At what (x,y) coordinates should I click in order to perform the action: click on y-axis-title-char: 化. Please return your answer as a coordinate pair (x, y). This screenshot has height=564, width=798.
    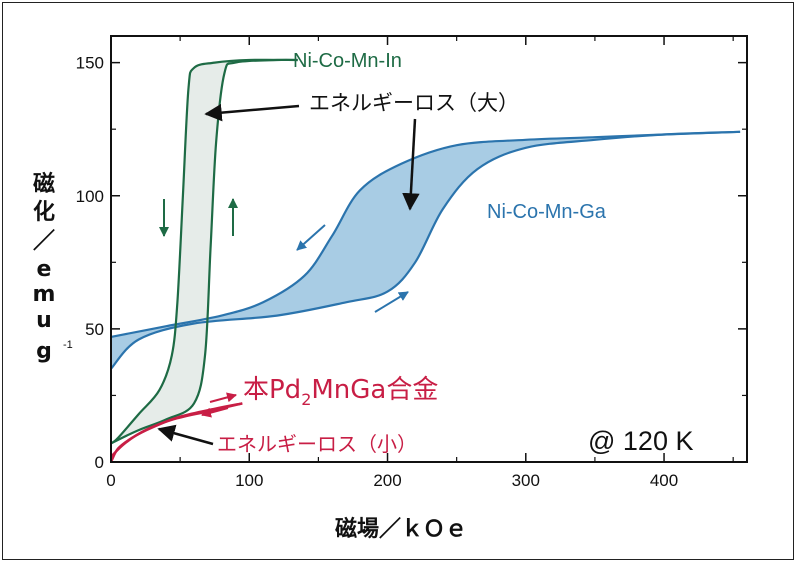
    Looking at the image, I should click on (44, 212).